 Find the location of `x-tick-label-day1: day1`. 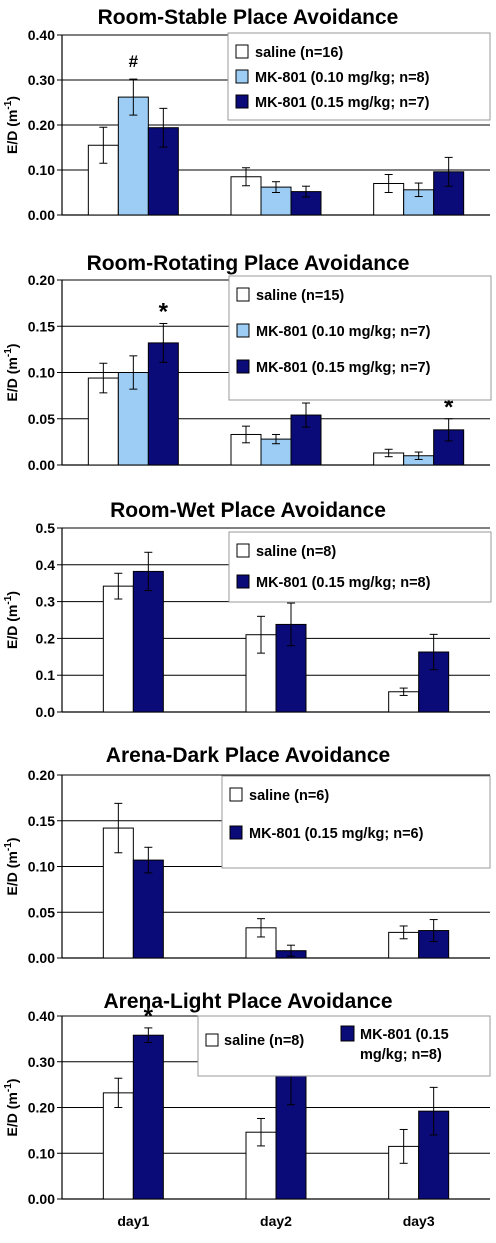

x-tick-label-day1: day1 is located at coordinates (133, 1221).